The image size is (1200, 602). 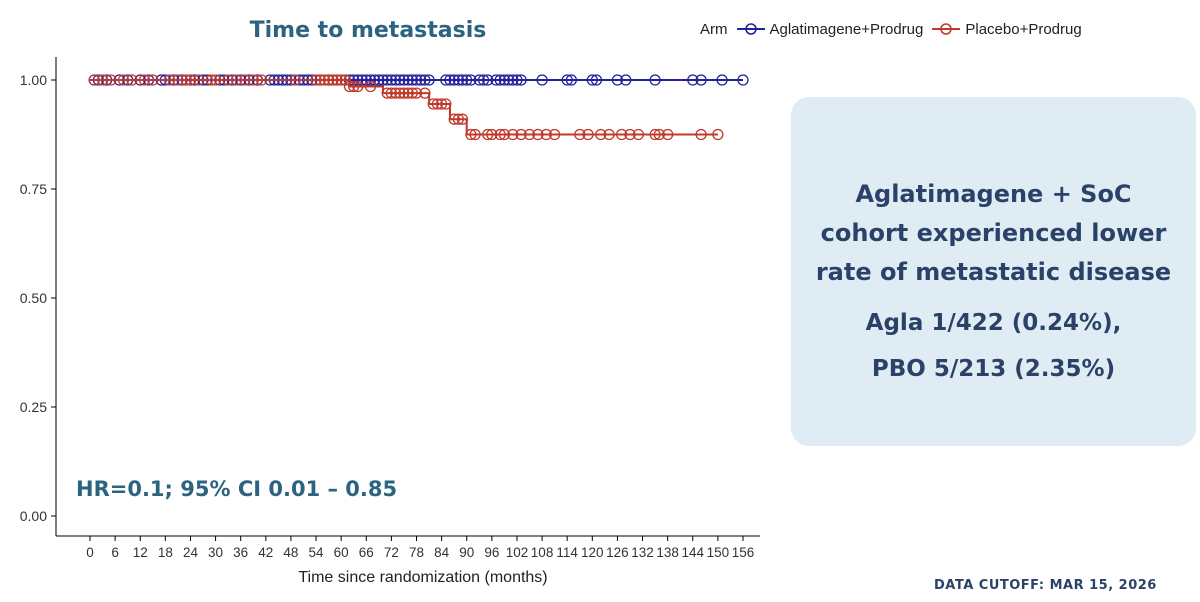 I want to click on x-tick-label: 54, so click(x=317, y=552).